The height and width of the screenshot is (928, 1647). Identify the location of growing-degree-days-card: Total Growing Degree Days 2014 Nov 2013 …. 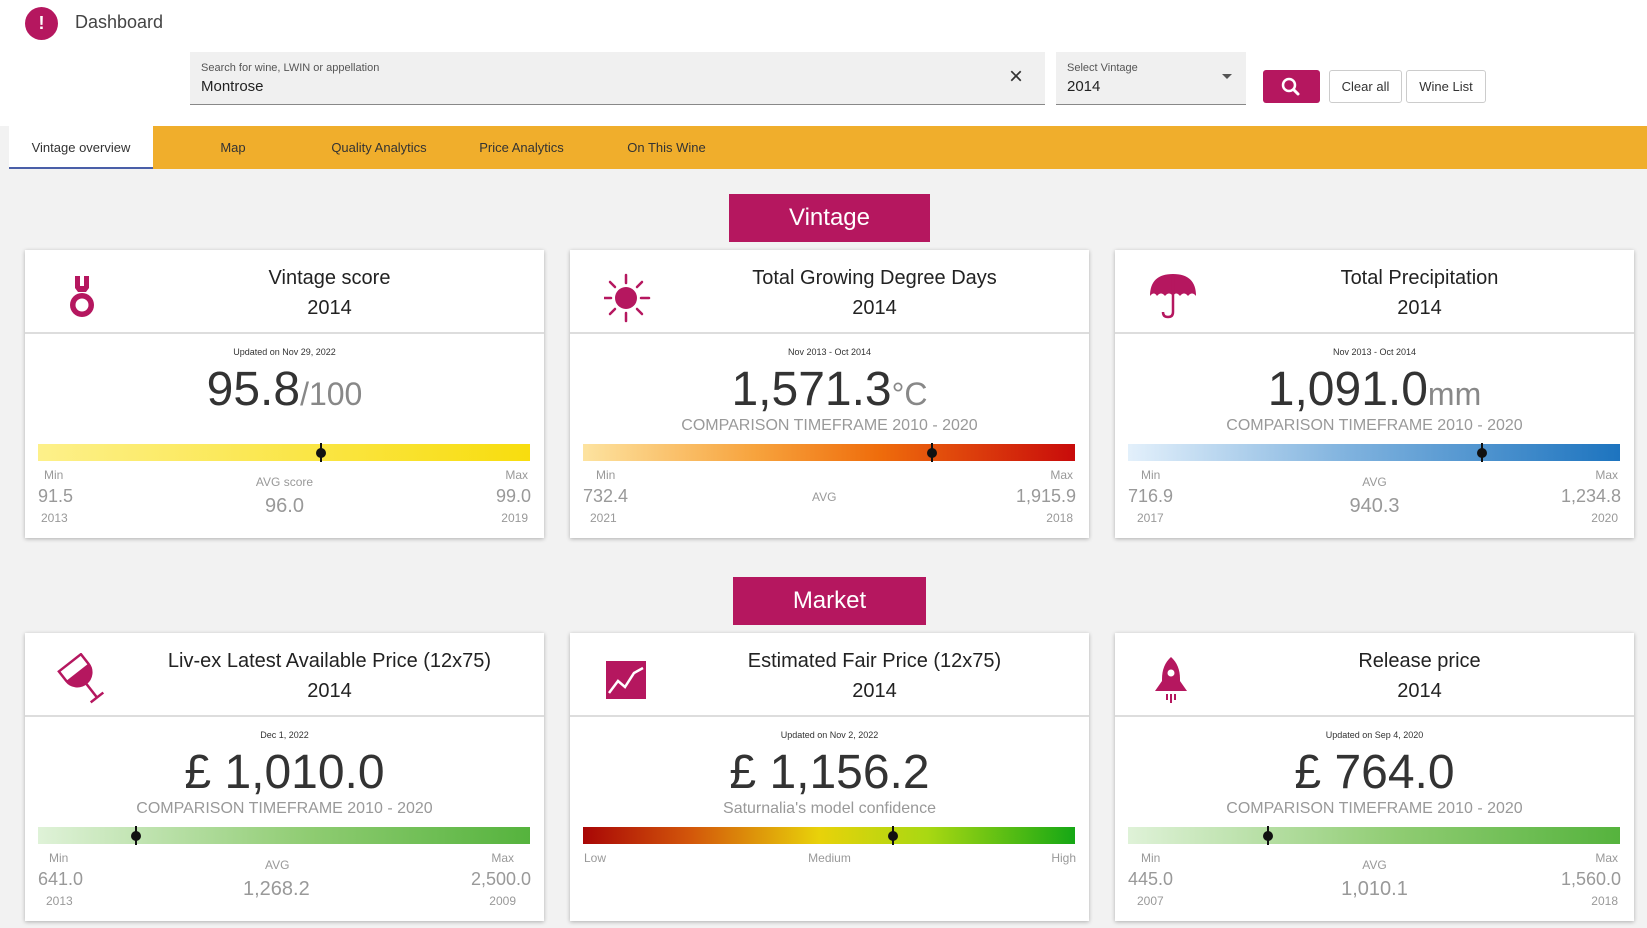
(829, 394).